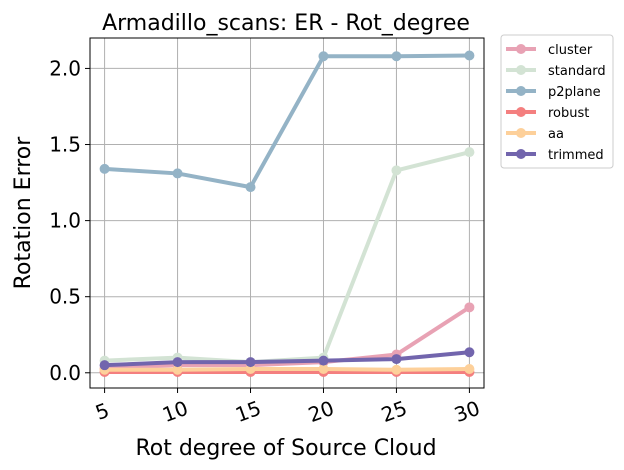 The height and width of the screenshot is (470, 624). I want to click on legend-item-cluster: cluster, so click(549, 50).